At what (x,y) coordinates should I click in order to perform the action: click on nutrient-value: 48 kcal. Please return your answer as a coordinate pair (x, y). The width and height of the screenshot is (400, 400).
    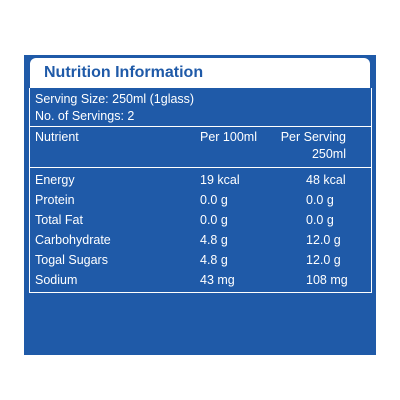
    Looking at the image, I should click on (326, 180).